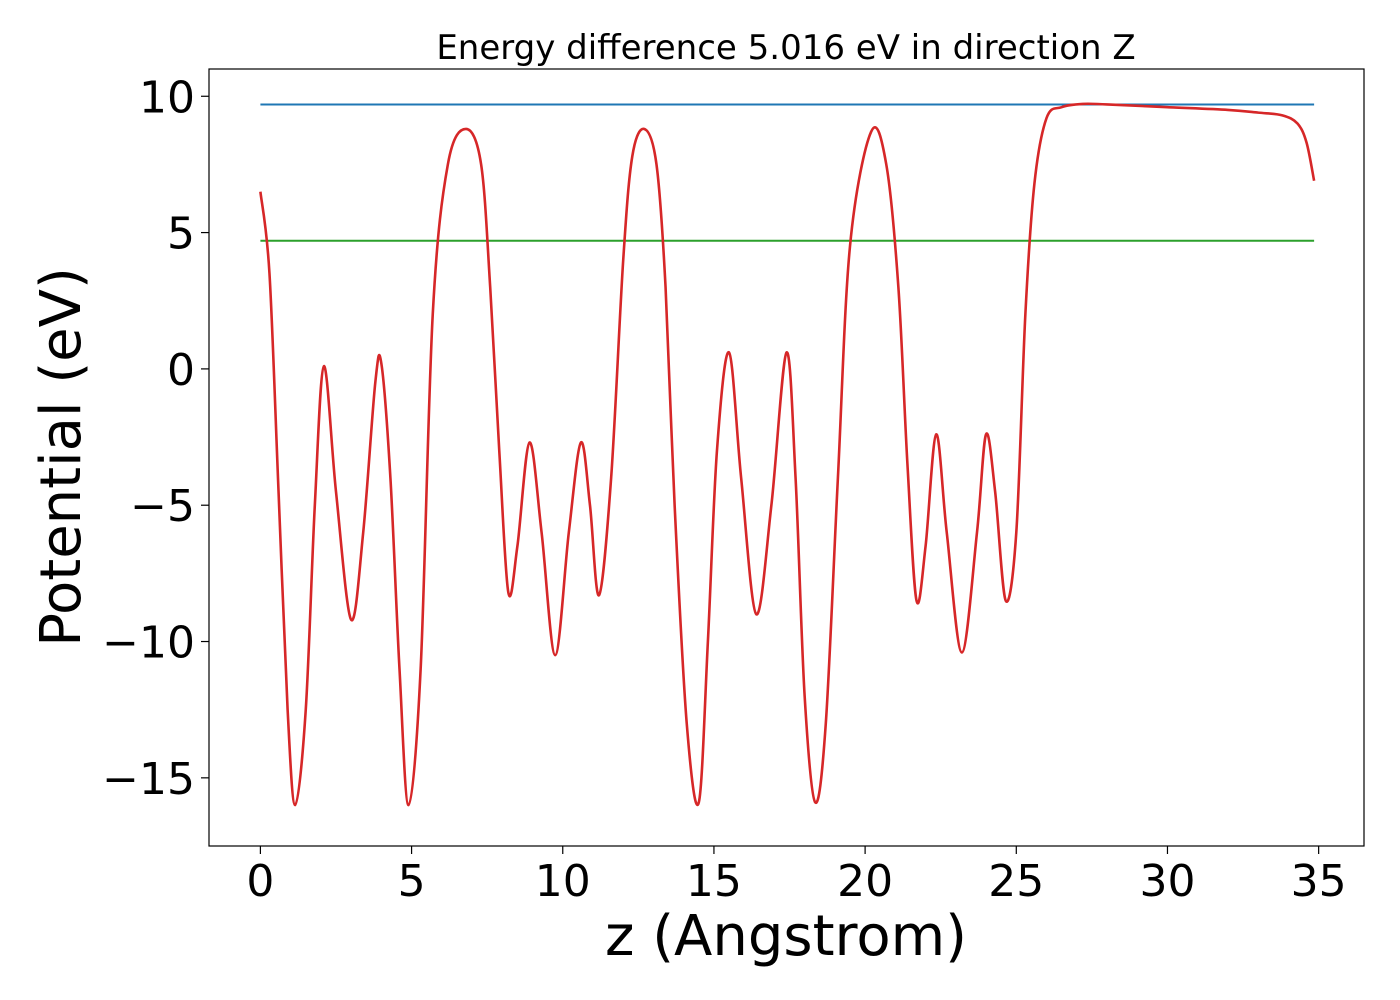 This screenshot has height=1000, width=1400. I want to click on y-tick-label: −5, so click(162, 506).